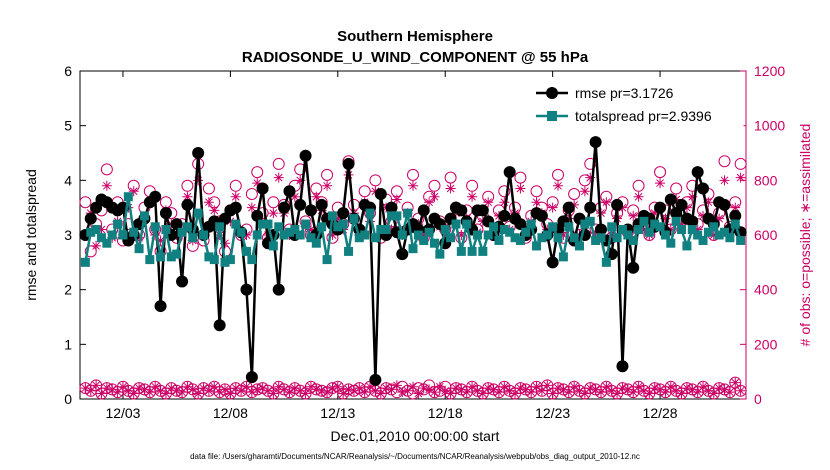 The width and height of the screenshot is (830, 470). I want to click on x-tick-label: 12/23, so click(552, 413).